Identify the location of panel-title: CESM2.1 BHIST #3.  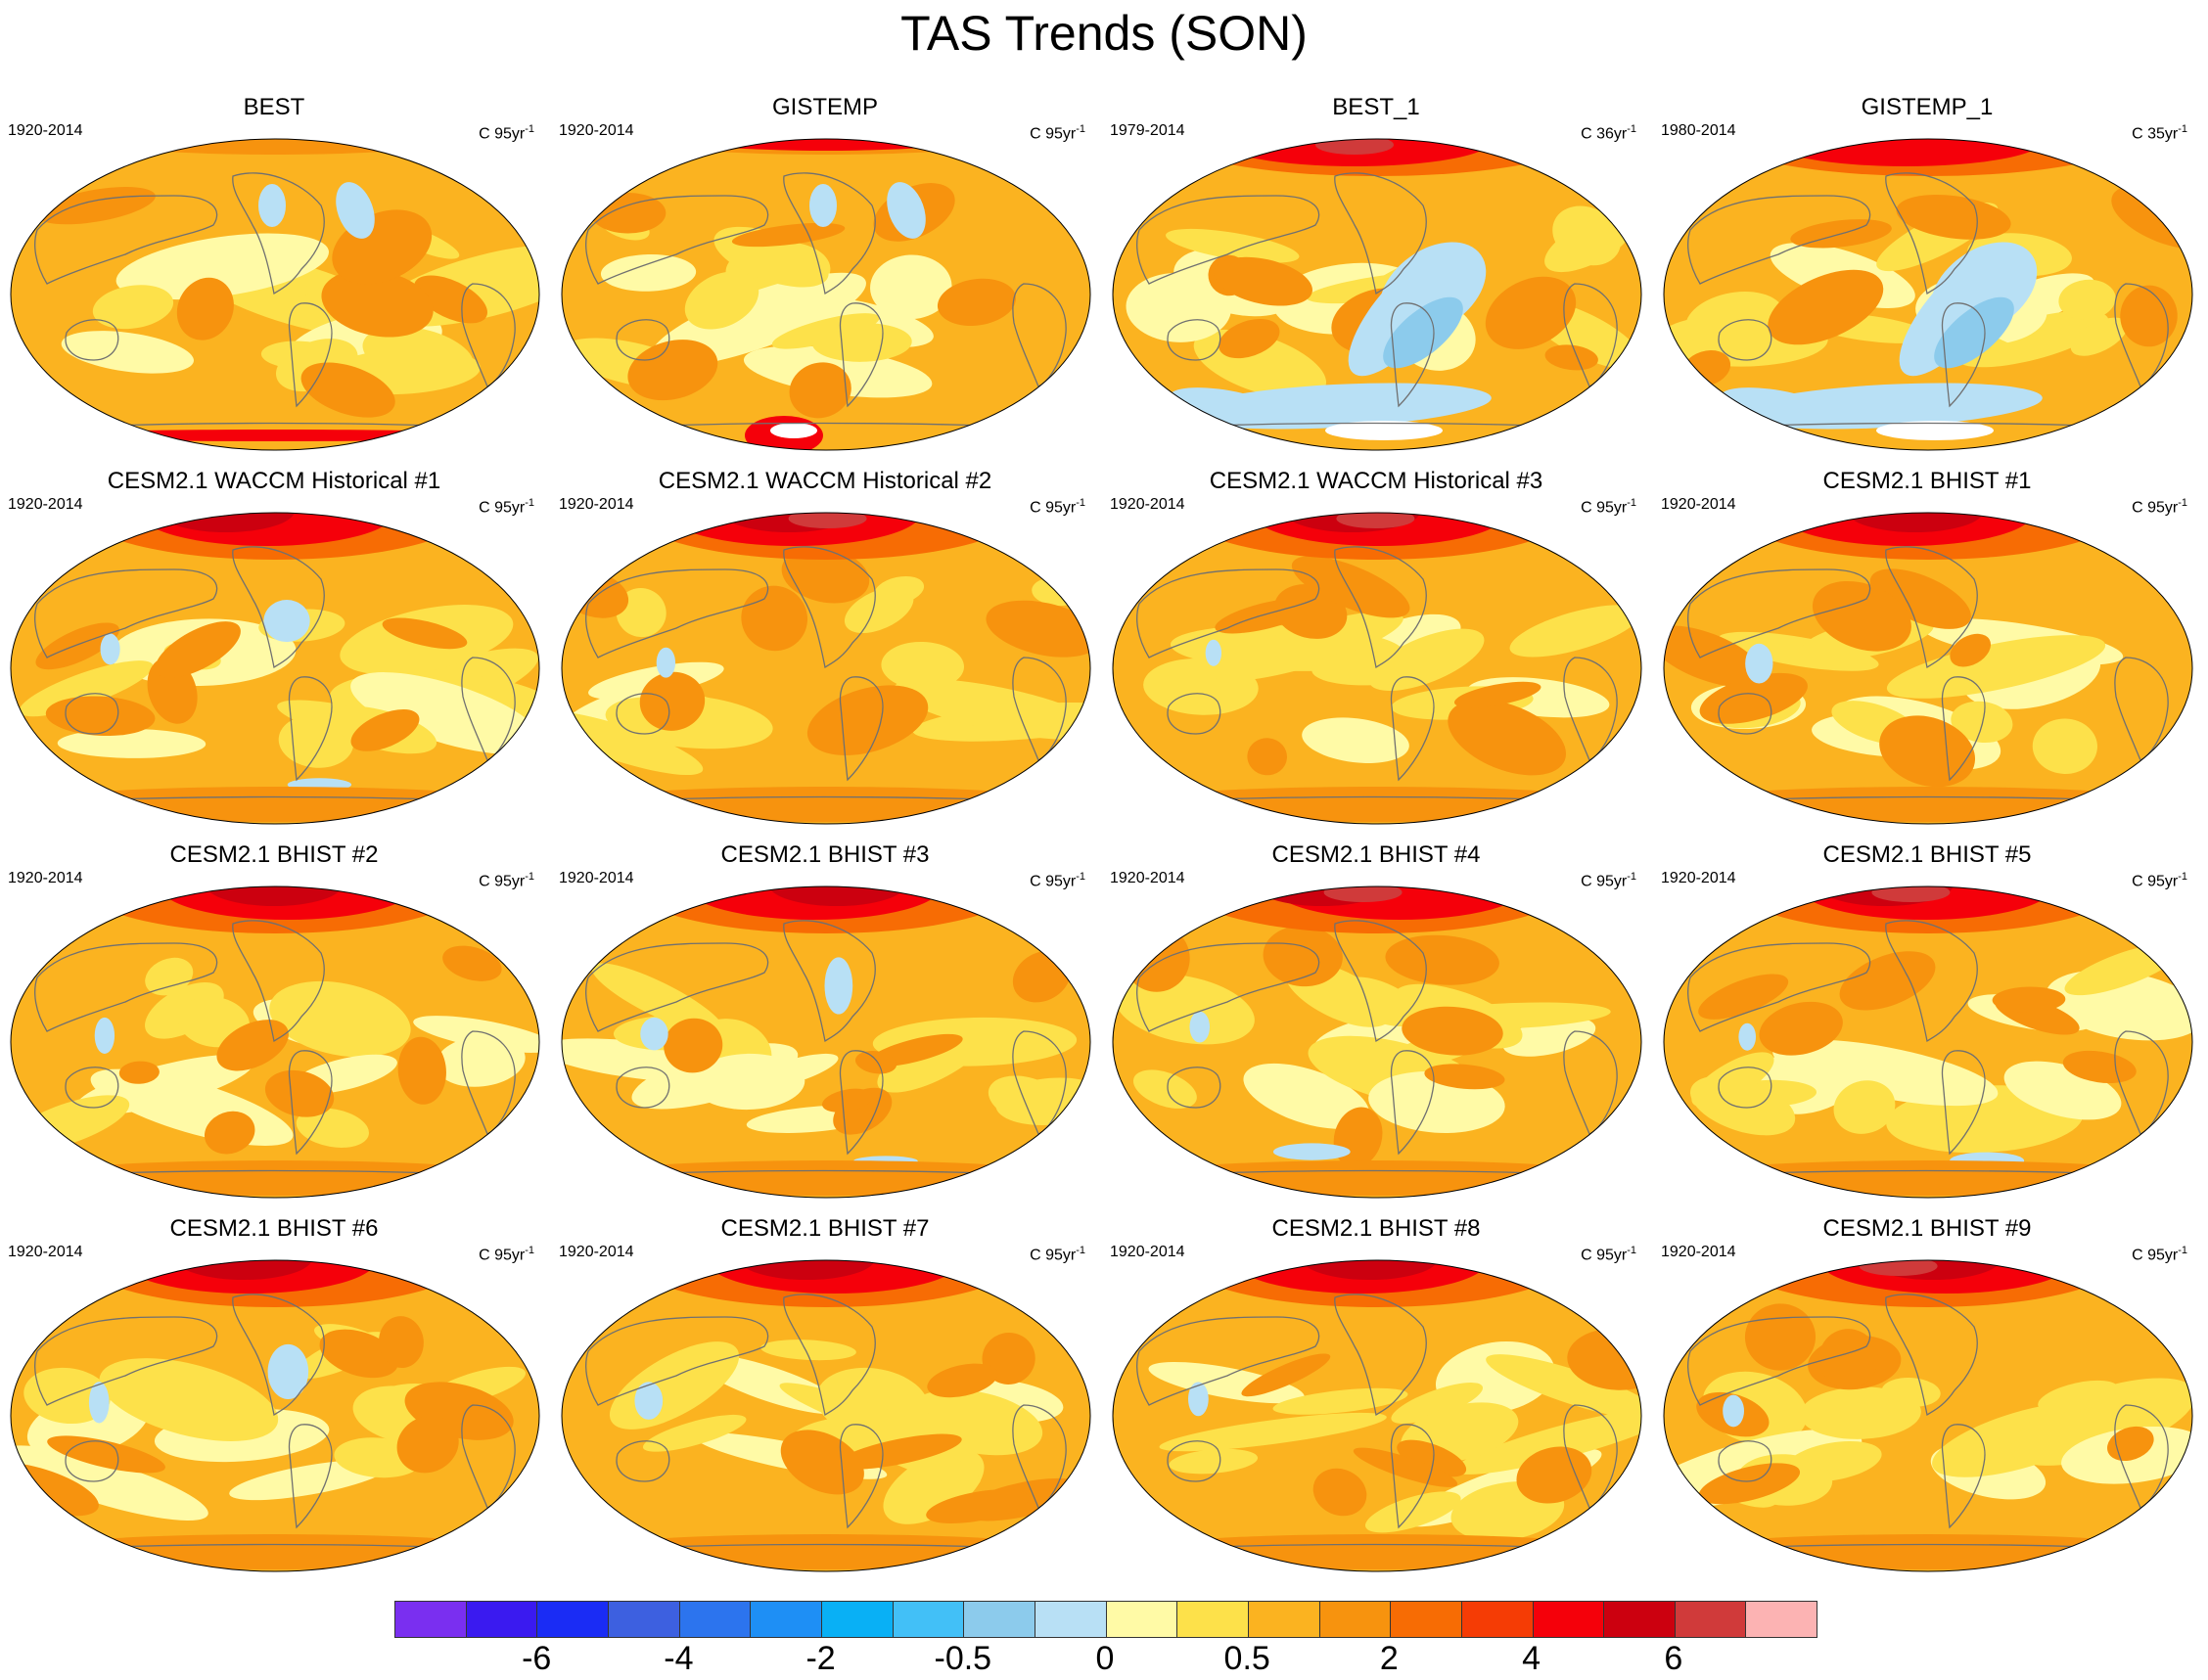
(825, 854).